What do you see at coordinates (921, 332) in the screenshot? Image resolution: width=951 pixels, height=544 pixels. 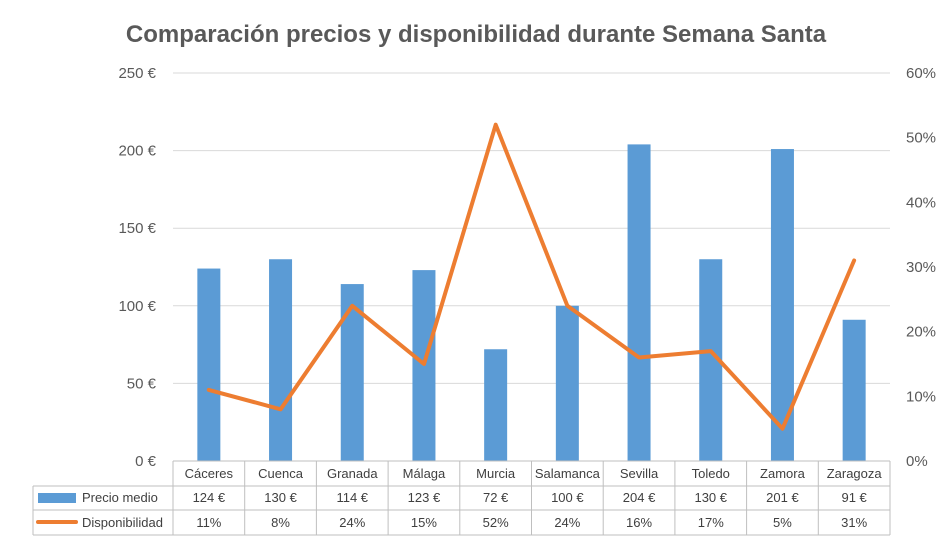 I see `right-axis-tick-label: 20%` at bounding box center [921, 332].